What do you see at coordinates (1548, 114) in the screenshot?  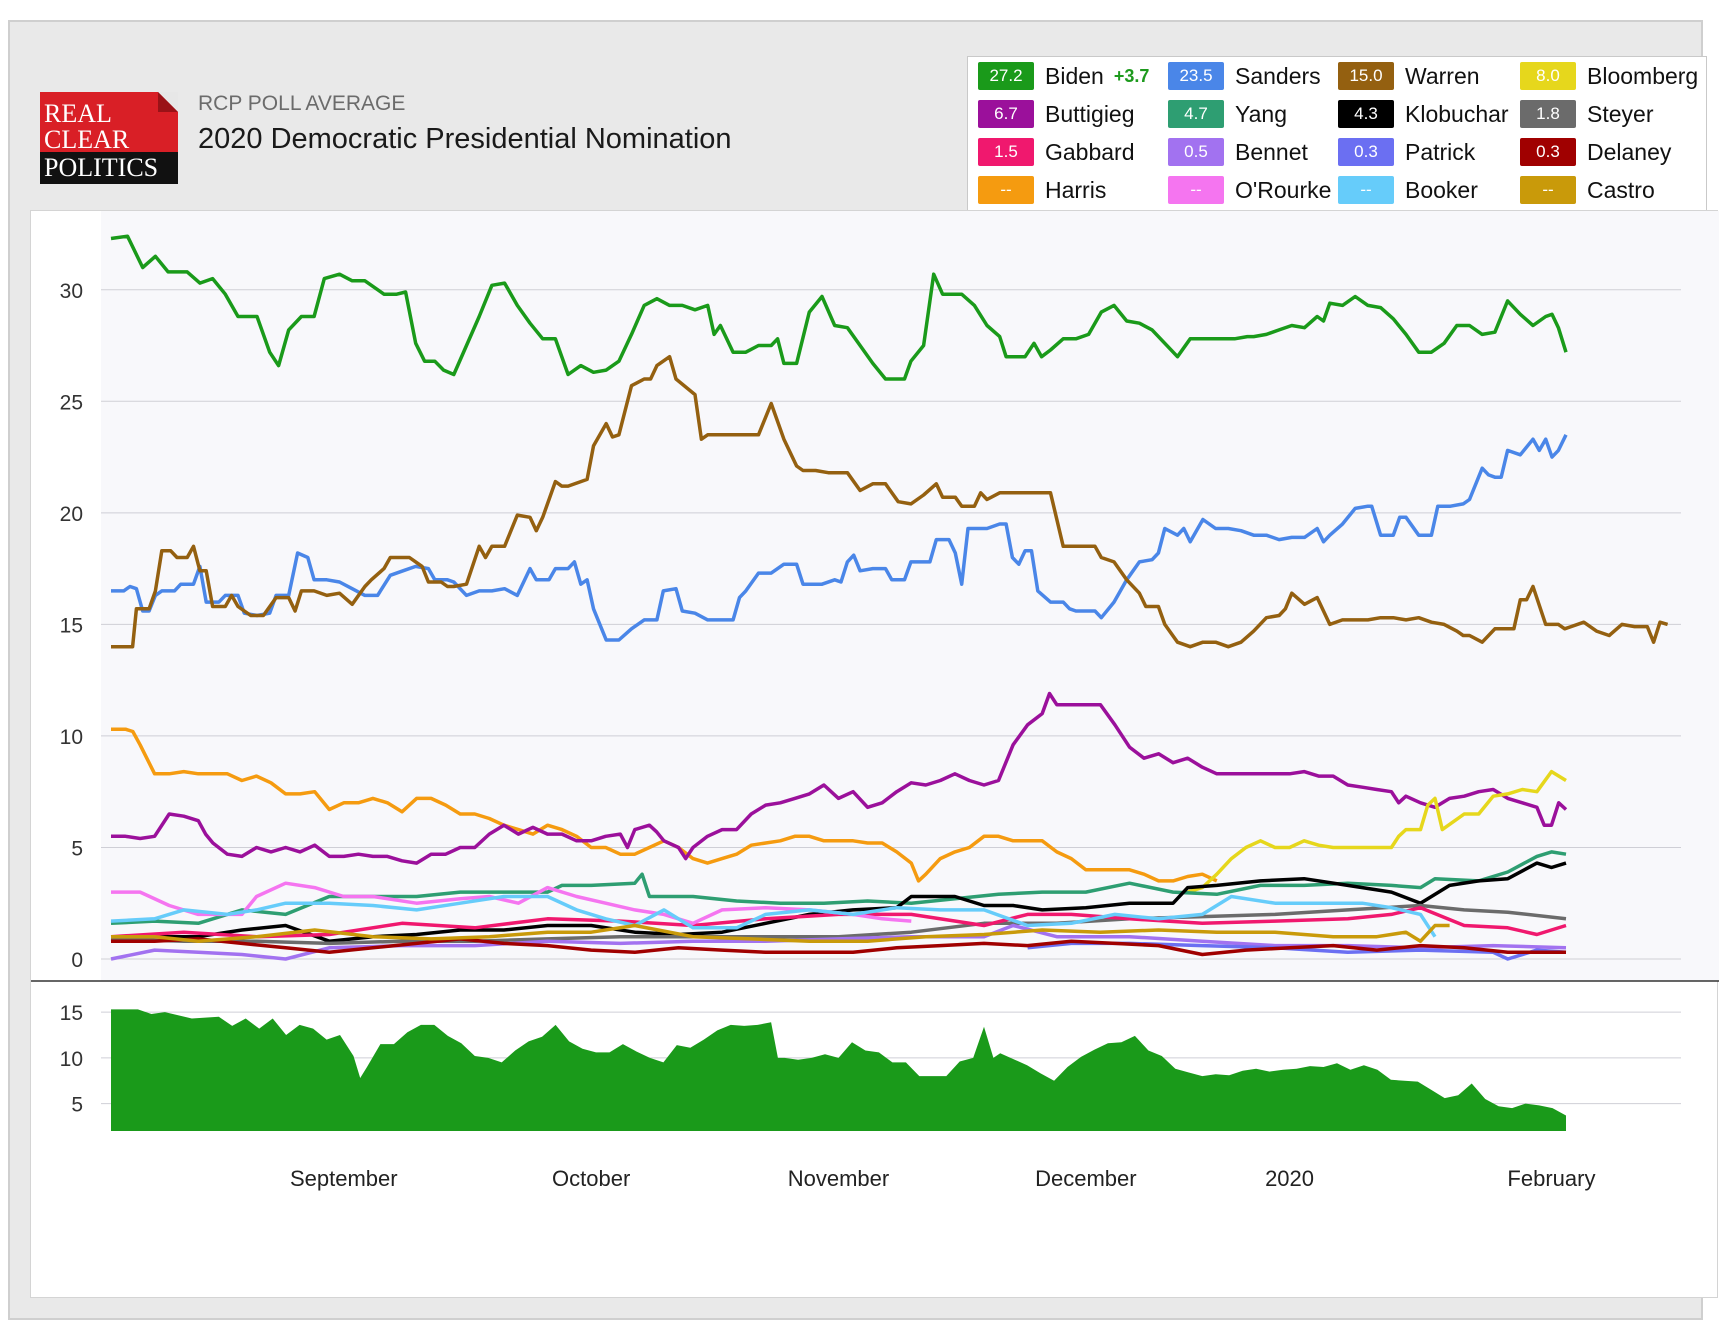 I see `legend-value: 1.8` at bounding box center [1548, 114].